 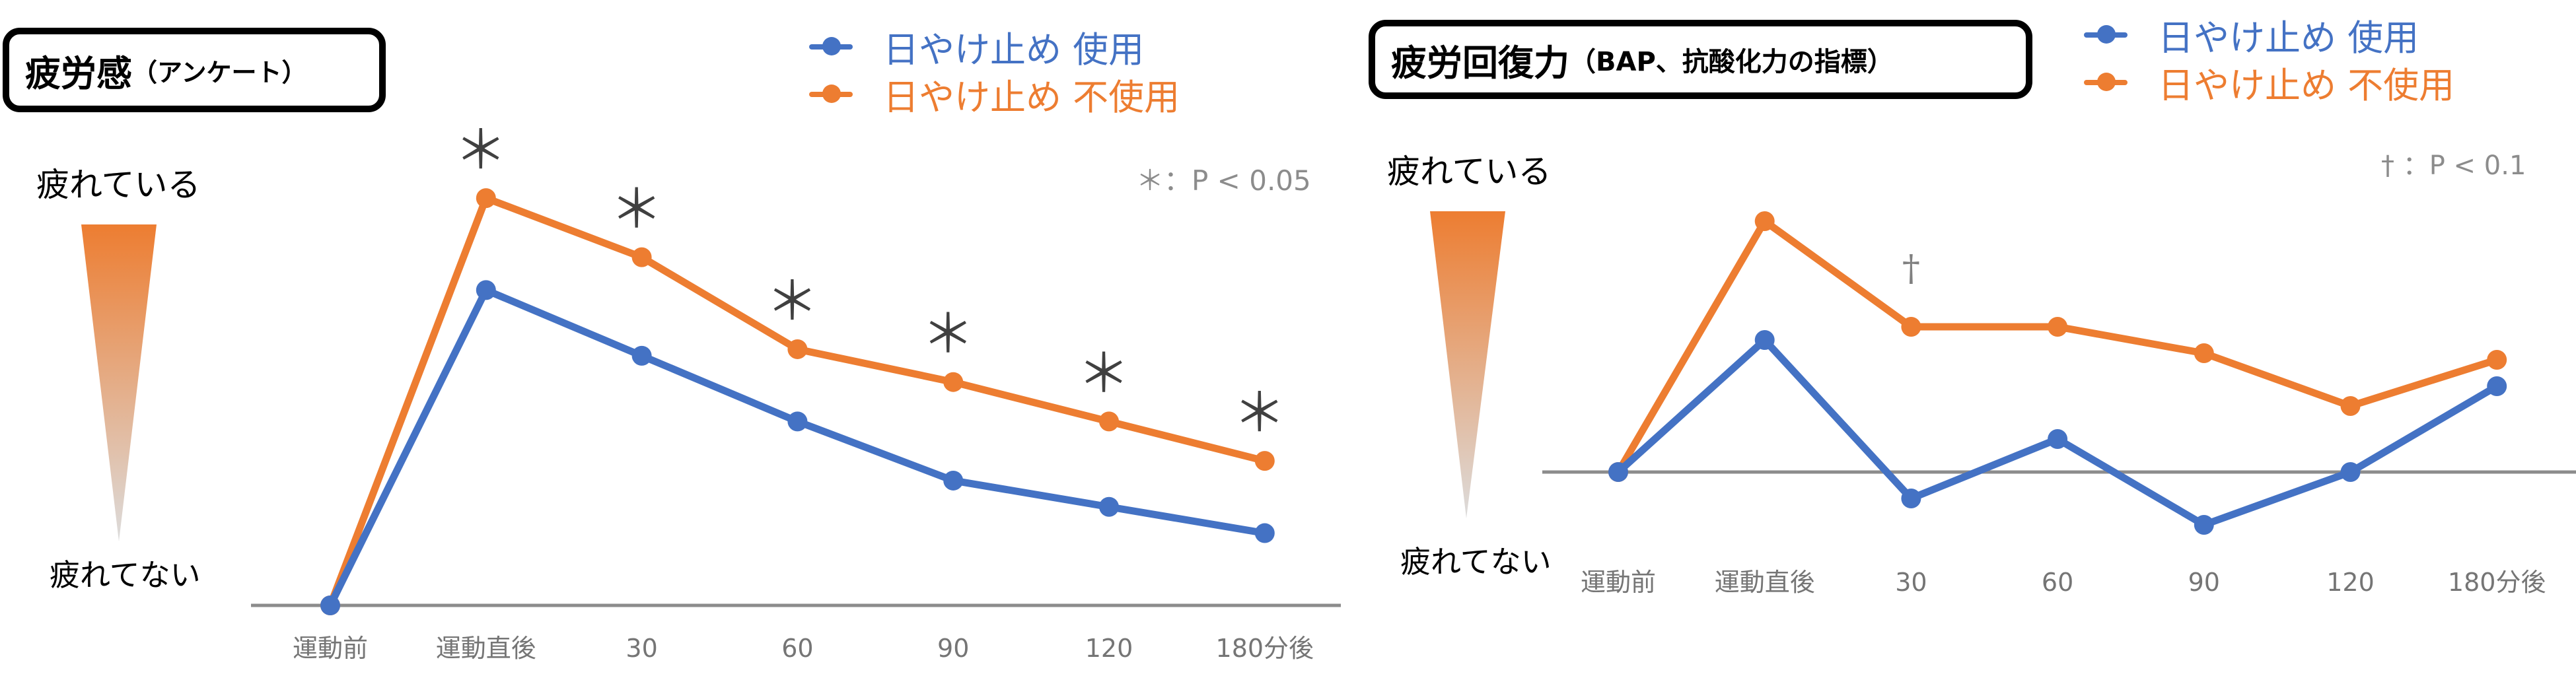 I want to click on right-title-main: 疲労回復力, so click(x=1480, y=63).